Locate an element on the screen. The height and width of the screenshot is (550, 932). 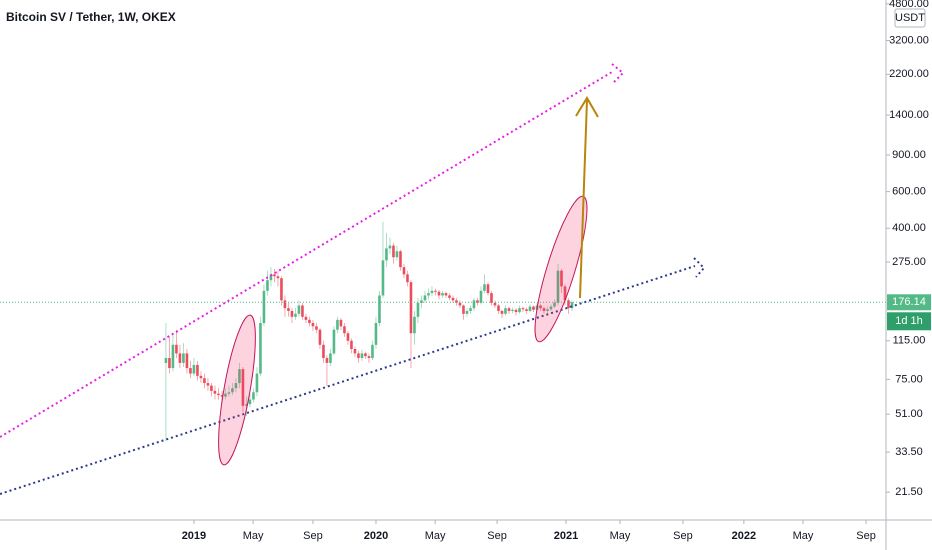
x-tick-label: 2022 is located at coordinates (744, 536).